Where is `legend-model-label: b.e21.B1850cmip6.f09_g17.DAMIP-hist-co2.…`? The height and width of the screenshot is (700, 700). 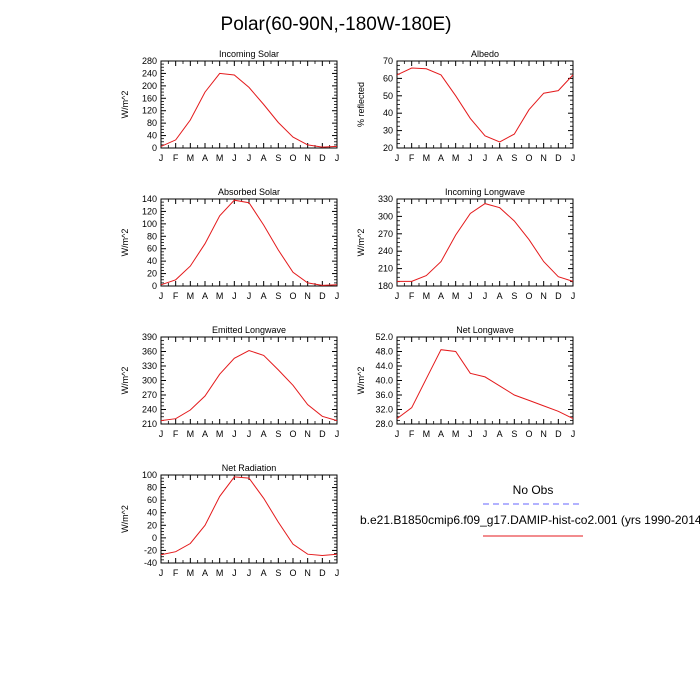 legend-model-label: b.e21.B1850cmip6.f09_g17.DAMIP-hist-co2.… is located at coordinates (530, 520).